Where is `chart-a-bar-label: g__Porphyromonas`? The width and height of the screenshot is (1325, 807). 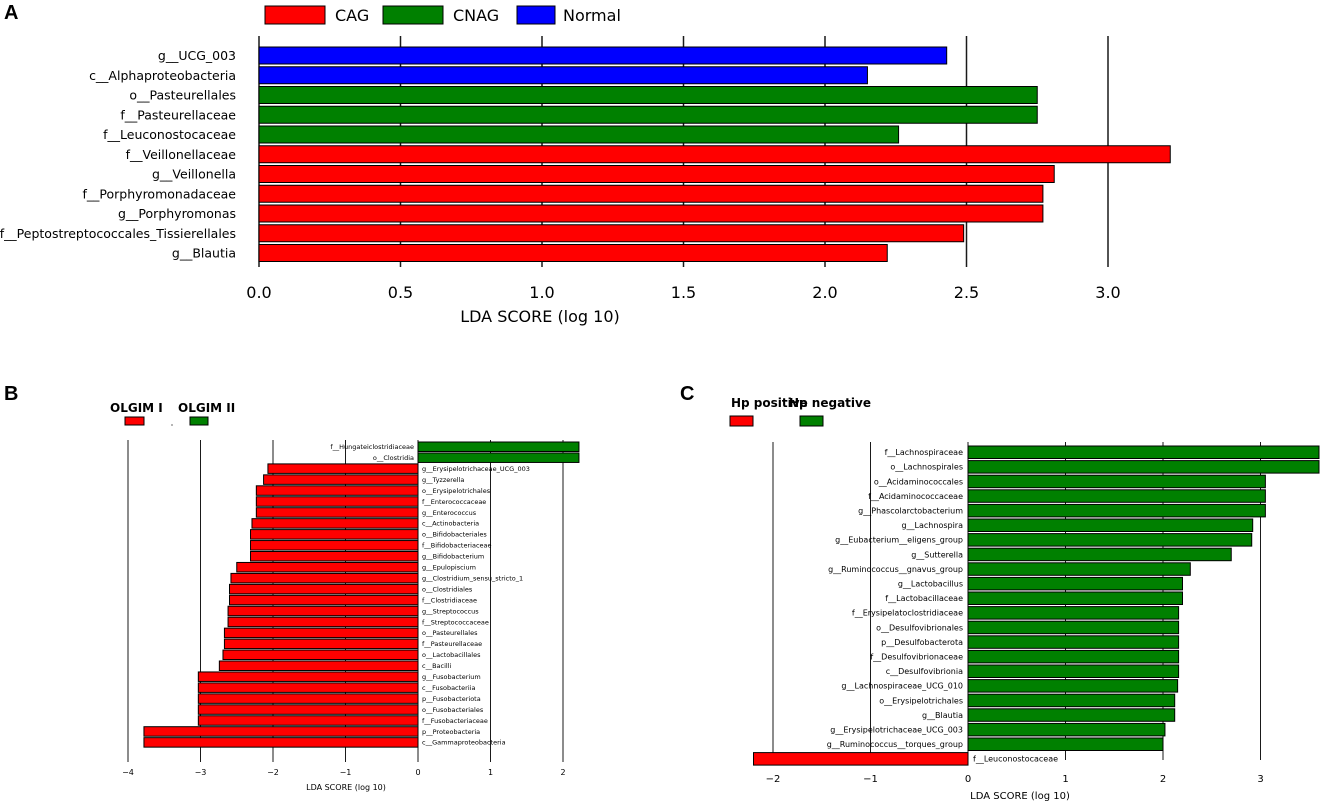 chart-a-bar-label: g__Porphyromonas is located at coordinates (177, 213).